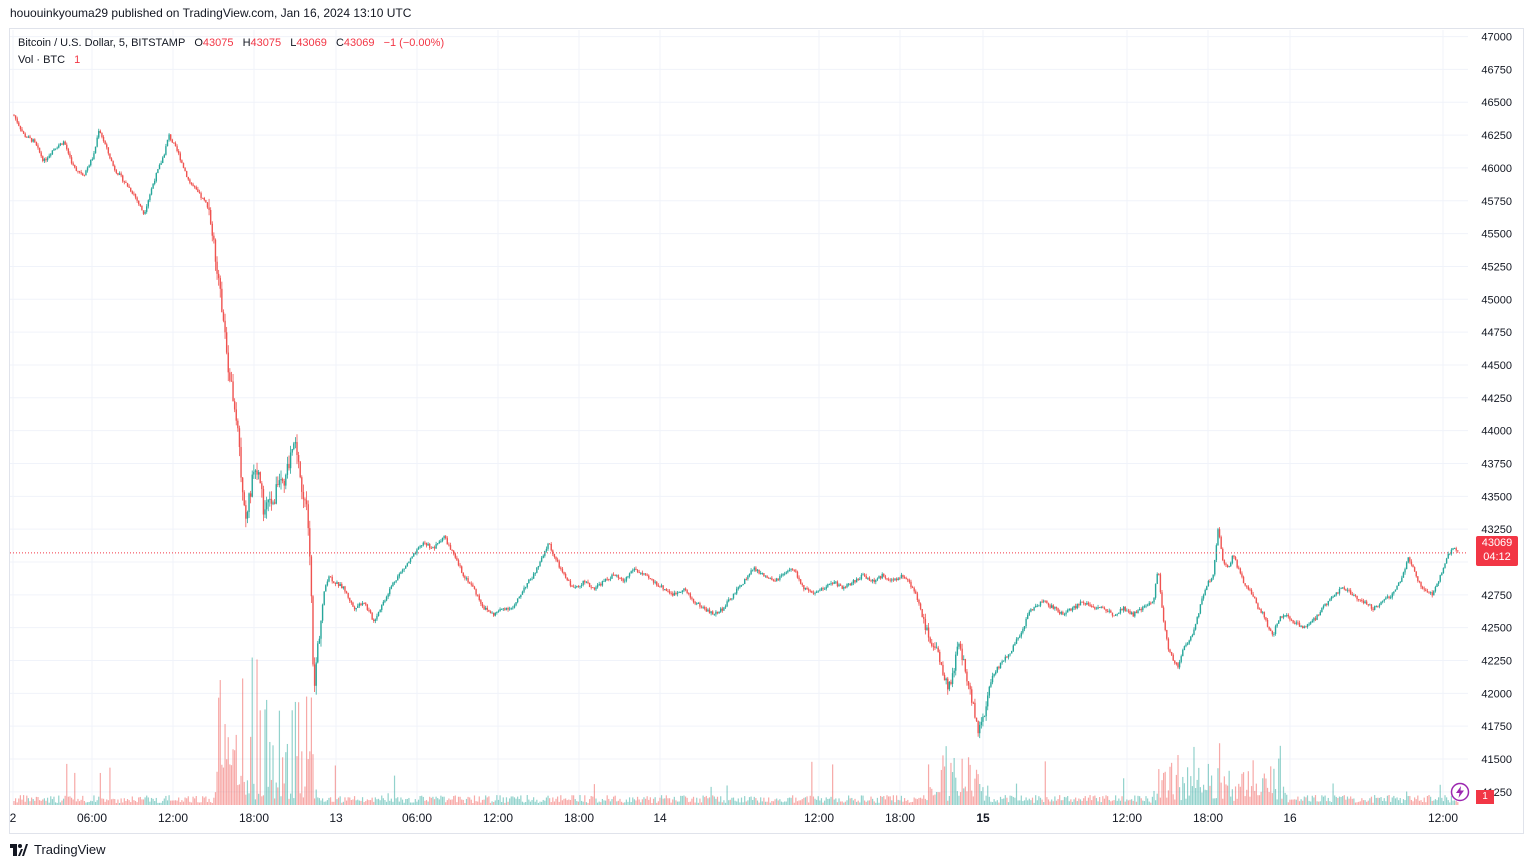  I want to click on volume-label: Vol · BTC, so click(42, 60).